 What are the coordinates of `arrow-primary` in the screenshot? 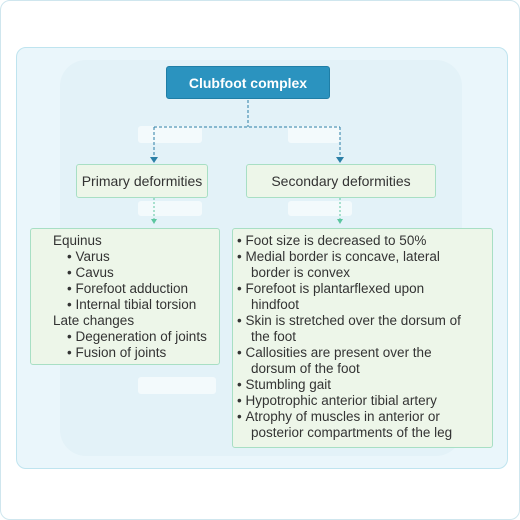 It's located at (154, 160).